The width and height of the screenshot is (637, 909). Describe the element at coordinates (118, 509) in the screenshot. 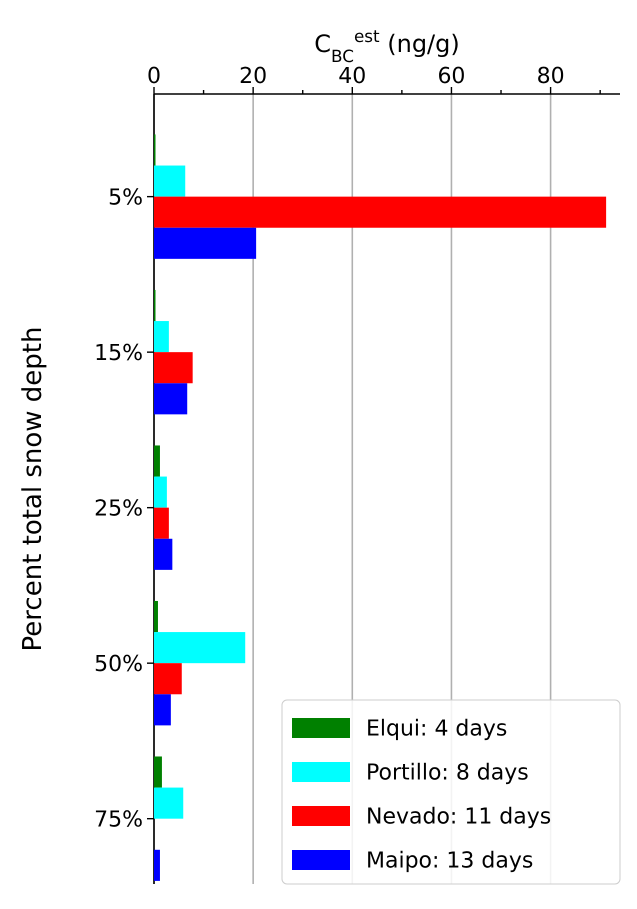

I see `y-tick-label: 25%` at that location.